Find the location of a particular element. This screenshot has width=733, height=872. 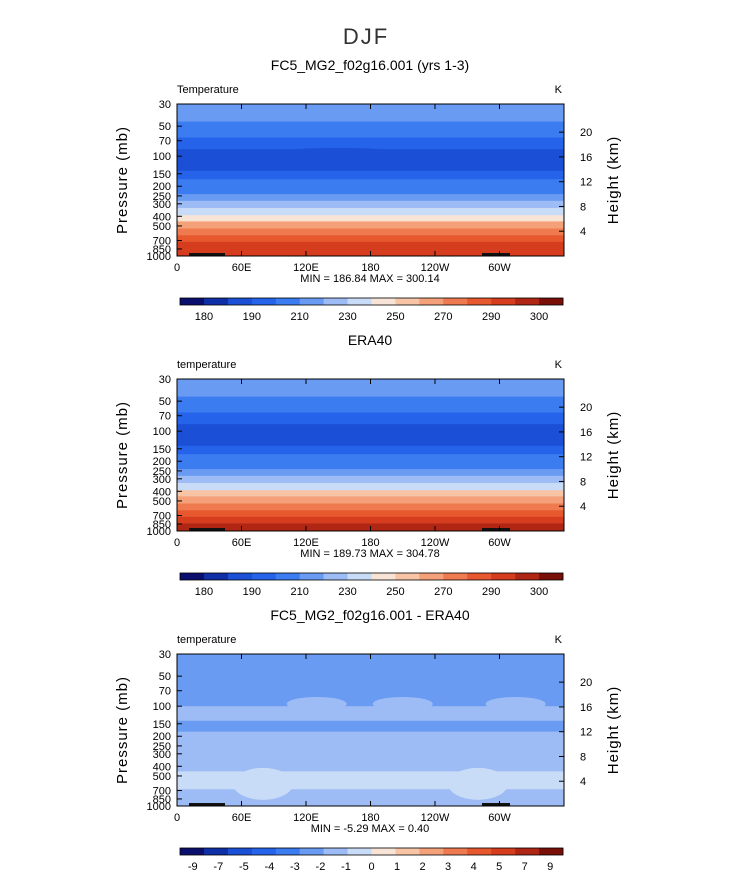

y-axis-label: Pressure (mb) is located at coordinates (122, 180).